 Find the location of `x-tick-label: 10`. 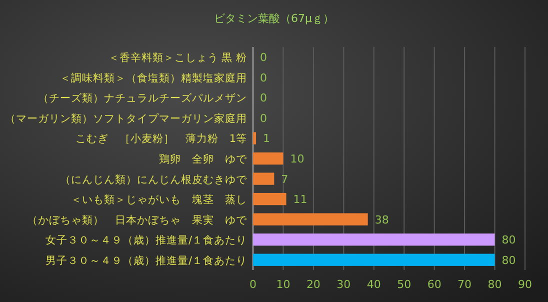

x-tick-label: 10 is located at coordinates (283, 284).